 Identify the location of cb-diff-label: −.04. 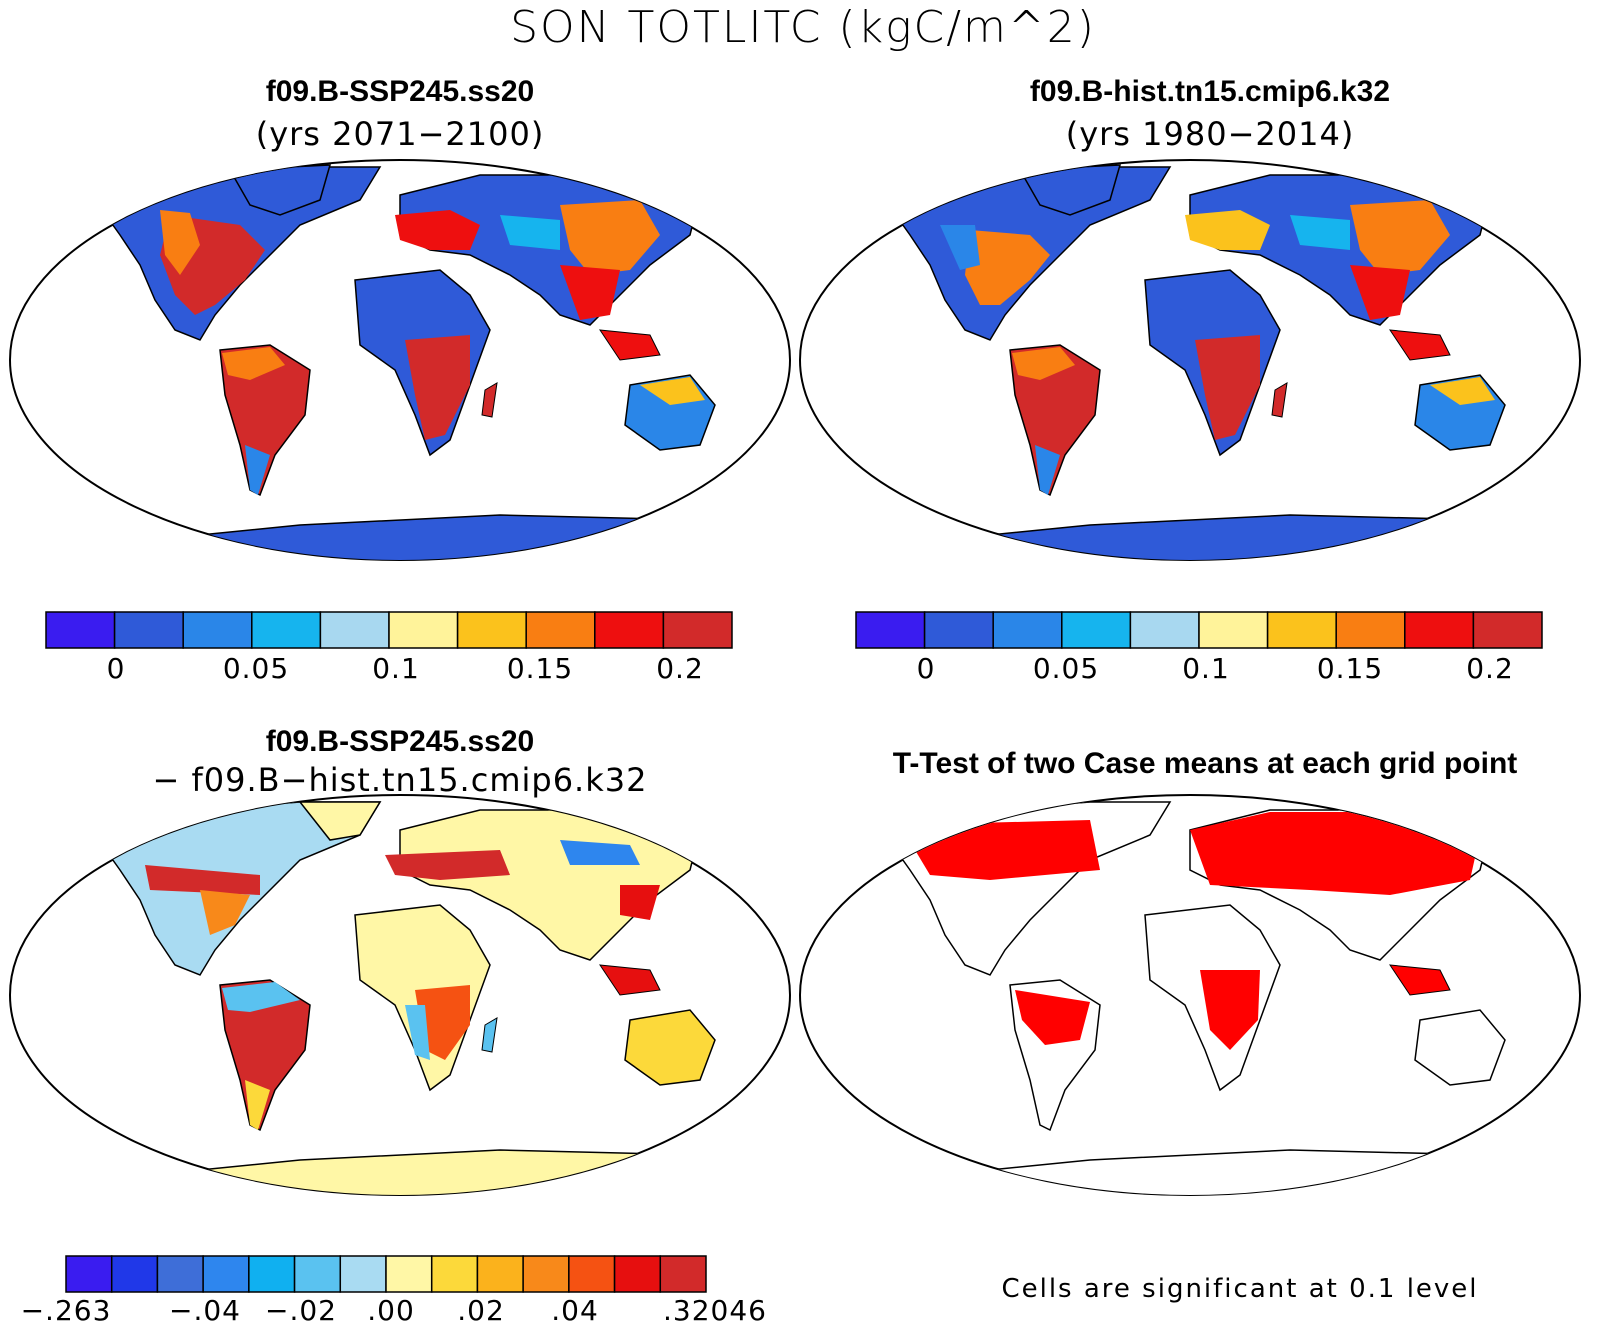
(205, 1310).